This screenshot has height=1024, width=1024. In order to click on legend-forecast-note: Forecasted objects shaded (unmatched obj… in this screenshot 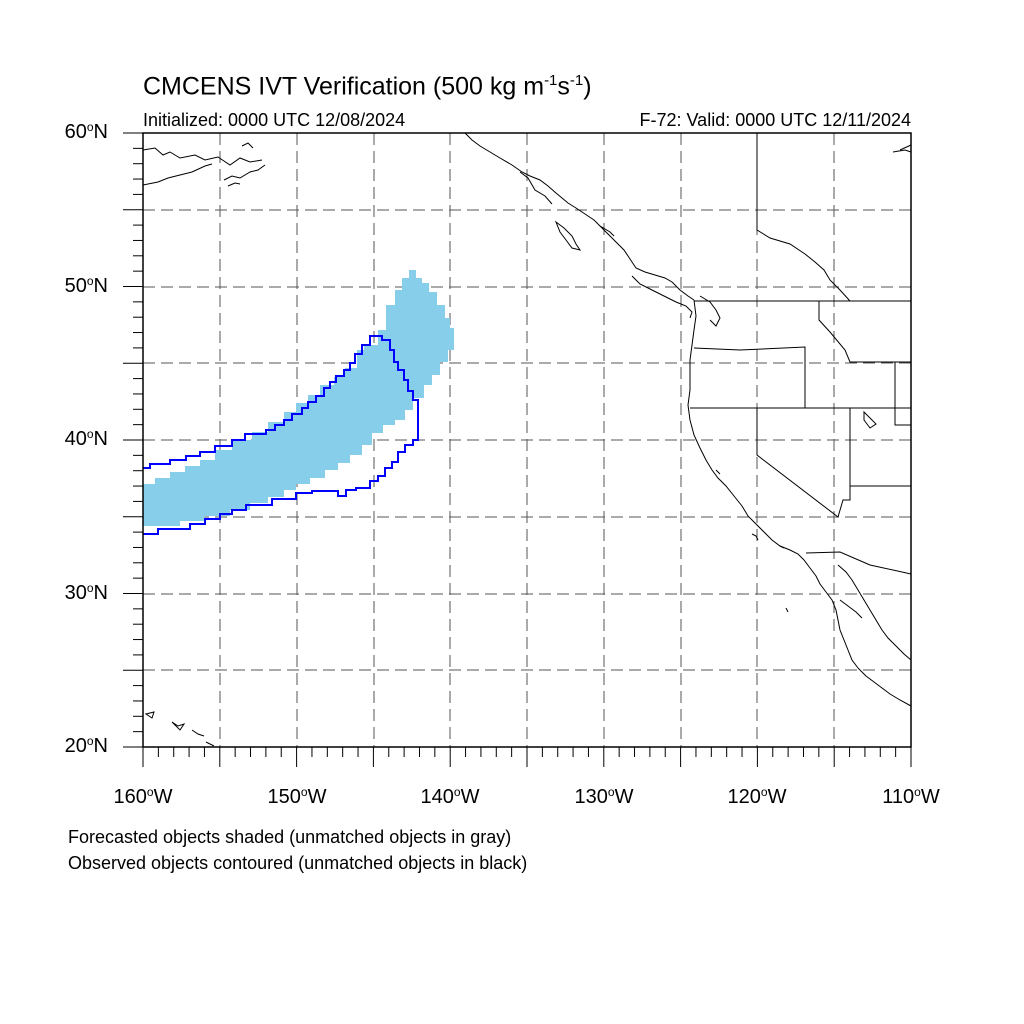, I will do `click(290, 837)`.